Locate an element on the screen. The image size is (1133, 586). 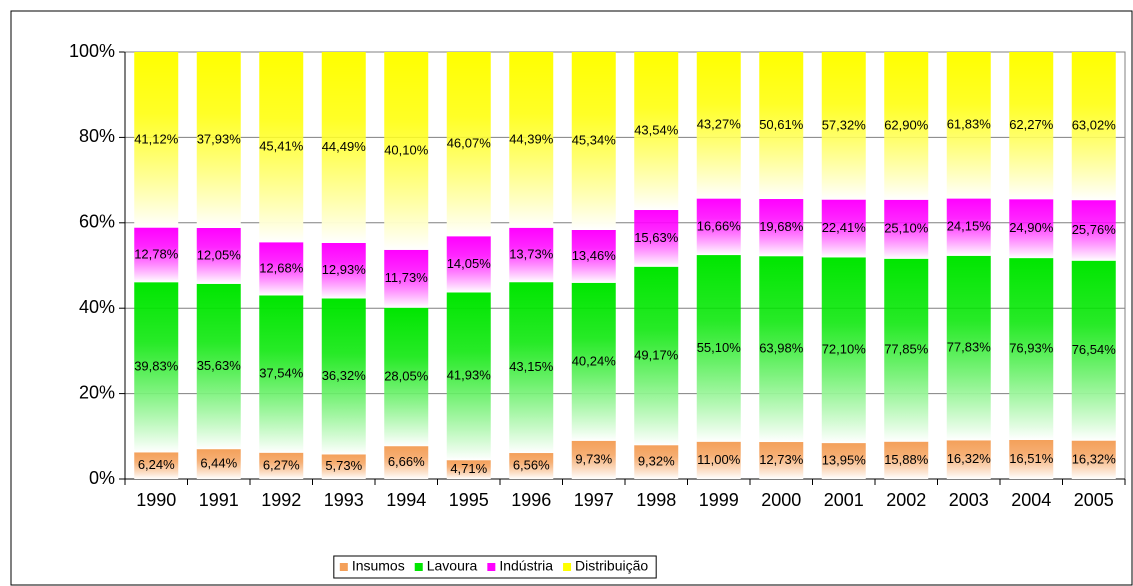
data-label: 5,73% is located at coordinates (343, 465).